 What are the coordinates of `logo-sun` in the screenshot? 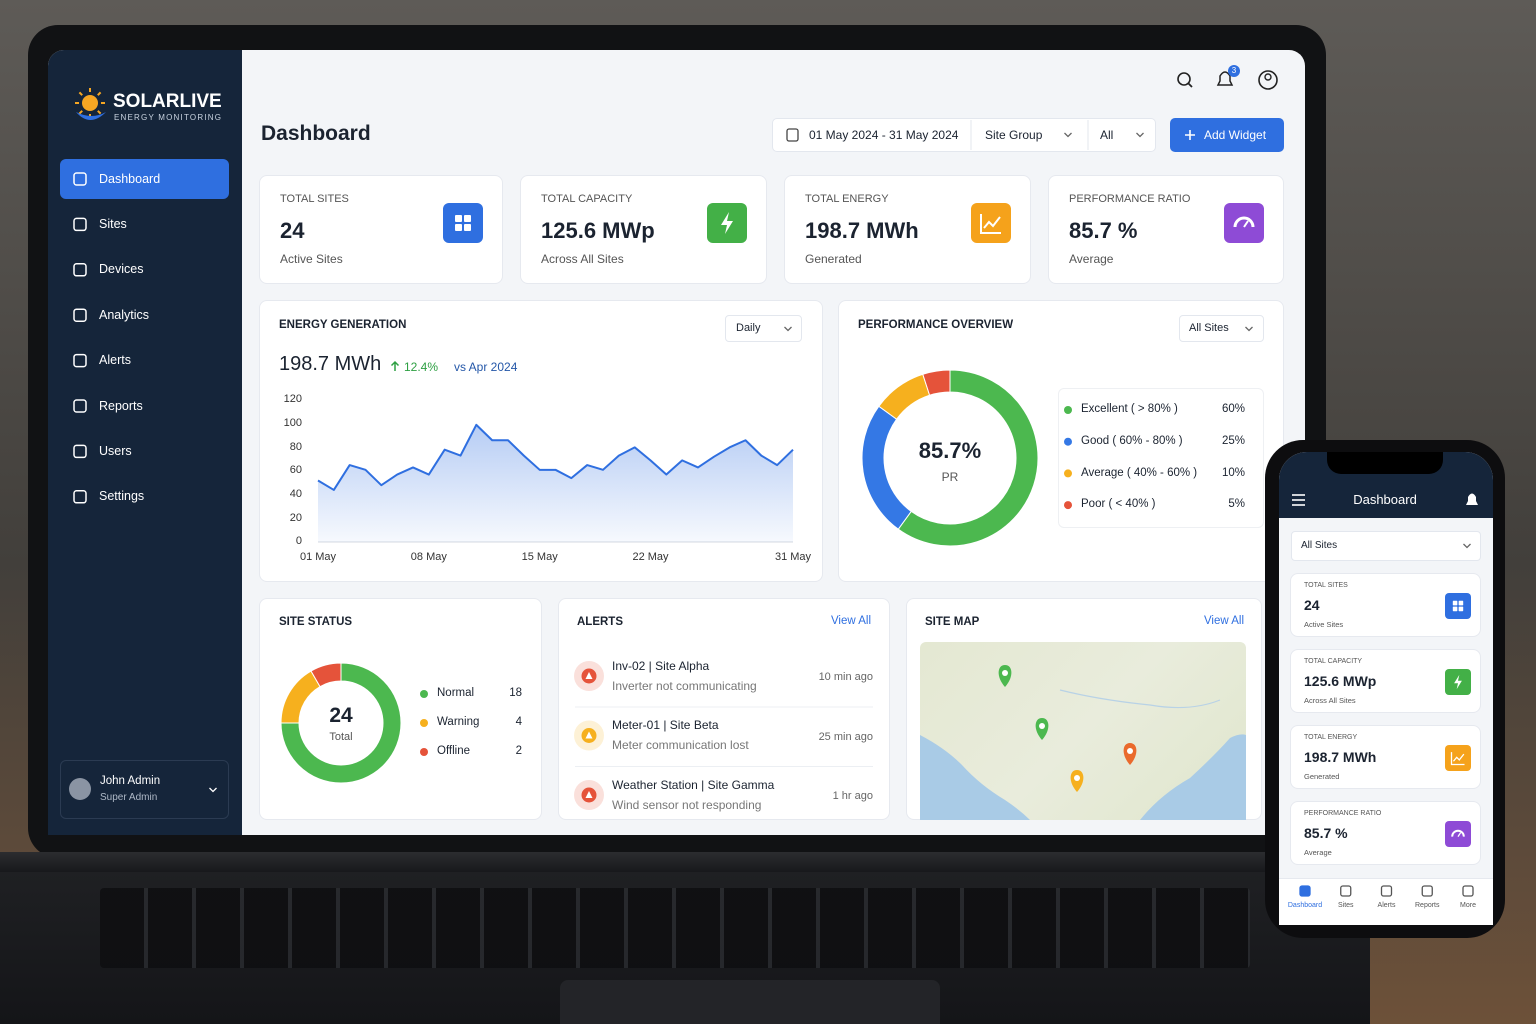 It's located at (90, 103).